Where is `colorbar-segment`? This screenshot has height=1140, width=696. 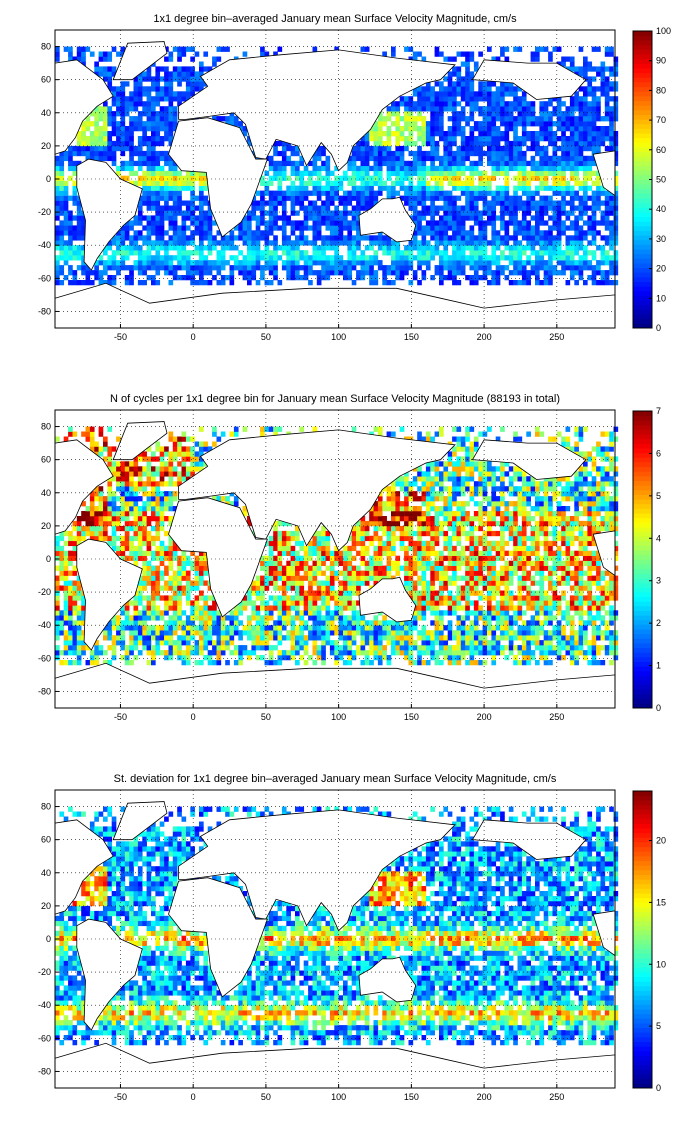
colorbar-segment is located at coordinates (642, 150).